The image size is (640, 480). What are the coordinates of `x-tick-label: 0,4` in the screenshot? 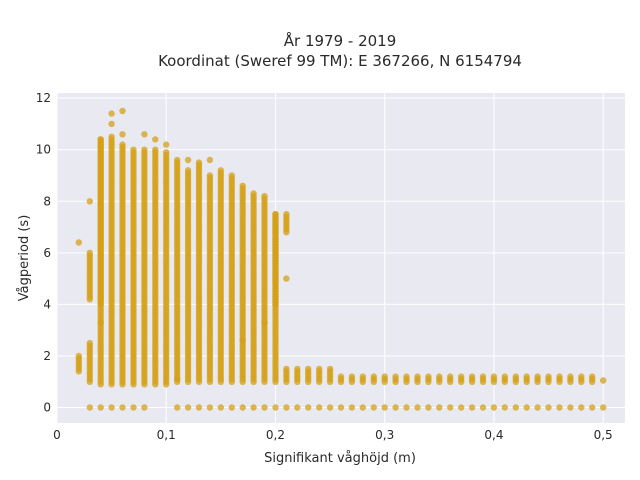 It's located at (493, 435).